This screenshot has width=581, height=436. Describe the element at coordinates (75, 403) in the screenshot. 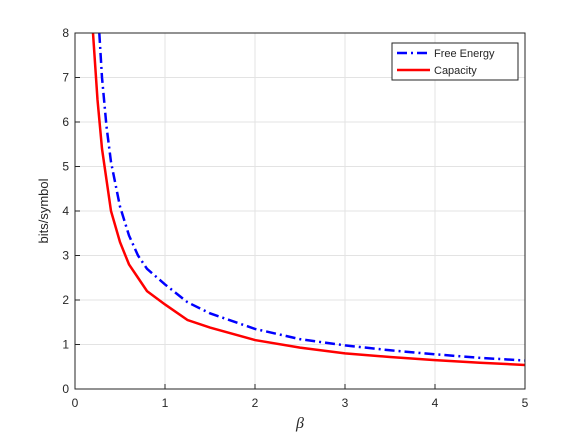

I see `x-tick-label: 0` at that location.